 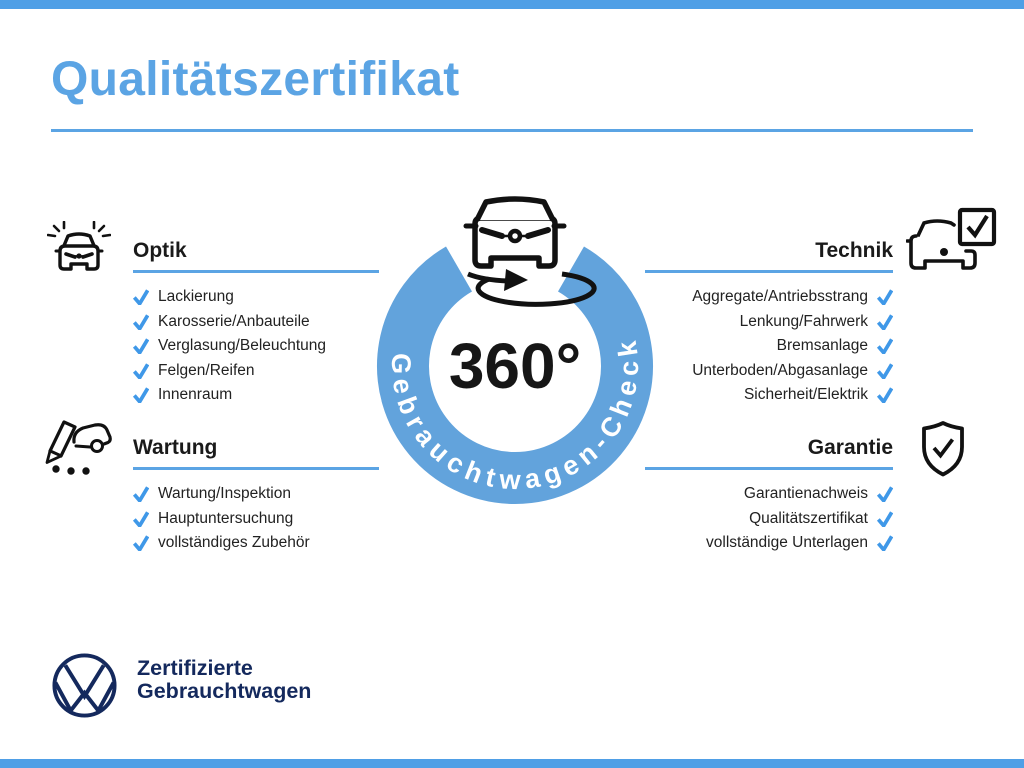 I want to click on section-title-wartung: Wartung, so click(x=175, y=447).